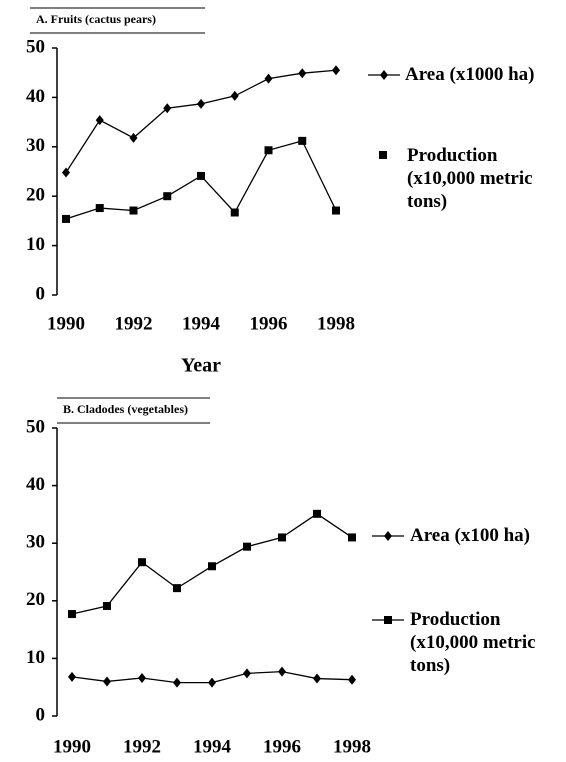 The height and width of the screenshot is (762, 566). I want to click on series-line, so click(201, 121).